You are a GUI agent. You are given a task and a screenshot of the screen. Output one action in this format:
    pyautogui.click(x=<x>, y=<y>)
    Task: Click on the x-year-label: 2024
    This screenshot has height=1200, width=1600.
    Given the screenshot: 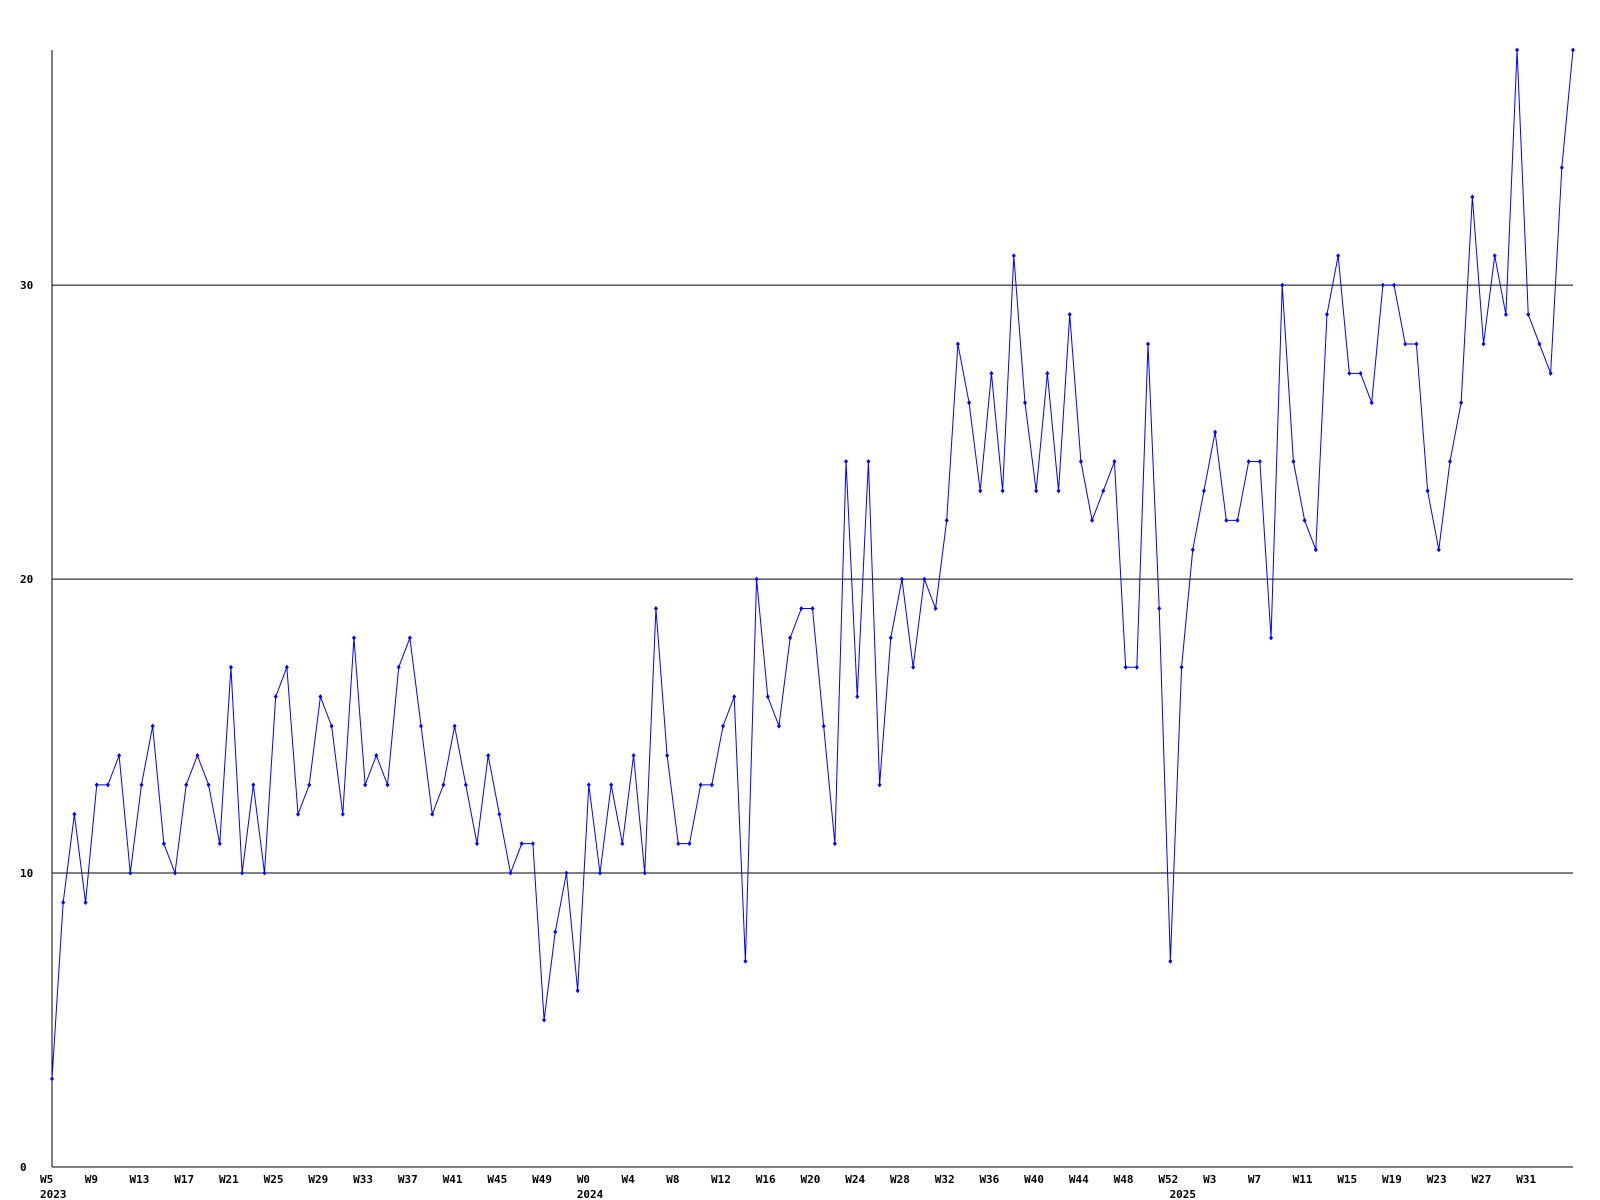 What is the action you would take?
    pyautogui.click(x=590, y=1194)
    